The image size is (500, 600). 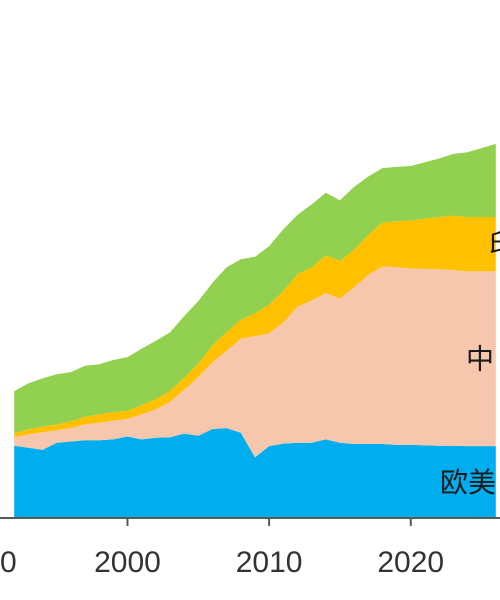 I want to click on x-axis-tick-labels: 0 2000 2010 2020, so click(x=222, y=562).